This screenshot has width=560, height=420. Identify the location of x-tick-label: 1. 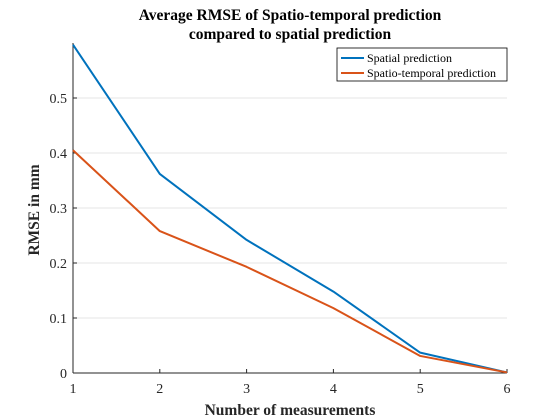
(73, 389).